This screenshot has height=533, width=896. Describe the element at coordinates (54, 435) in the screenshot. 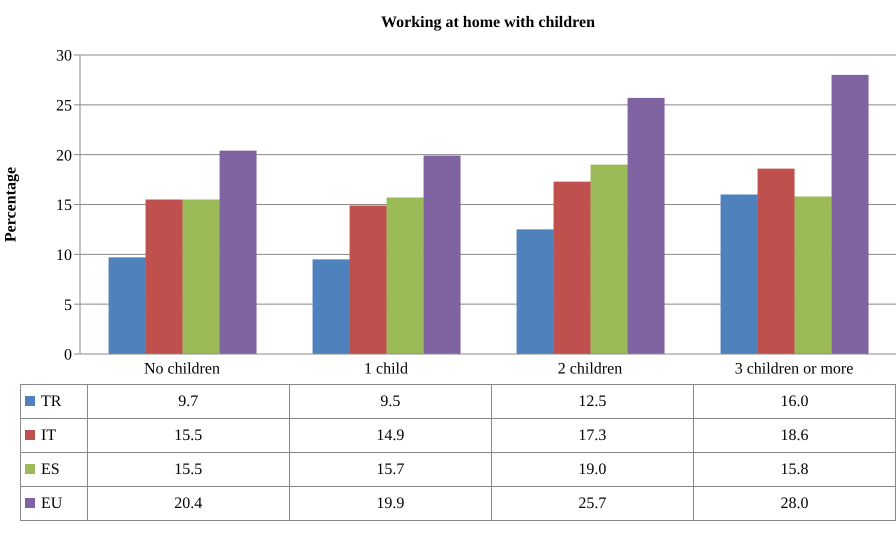

I see `legend-label: IT` at that location.